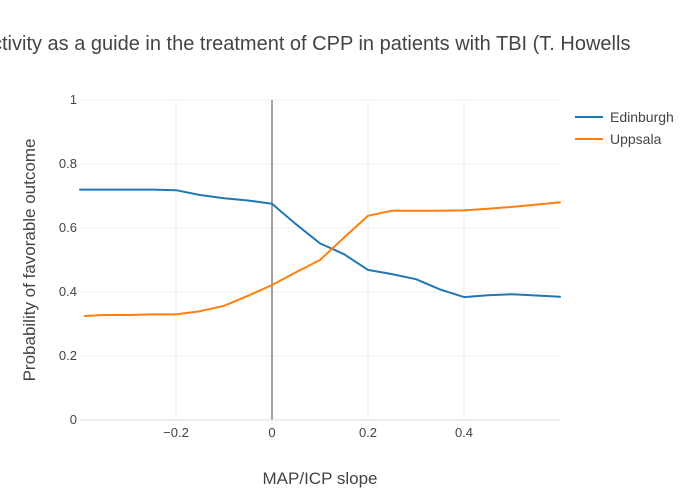  I want to click on legend-label-edinburgh: Edinburgh, so click(642, 117).